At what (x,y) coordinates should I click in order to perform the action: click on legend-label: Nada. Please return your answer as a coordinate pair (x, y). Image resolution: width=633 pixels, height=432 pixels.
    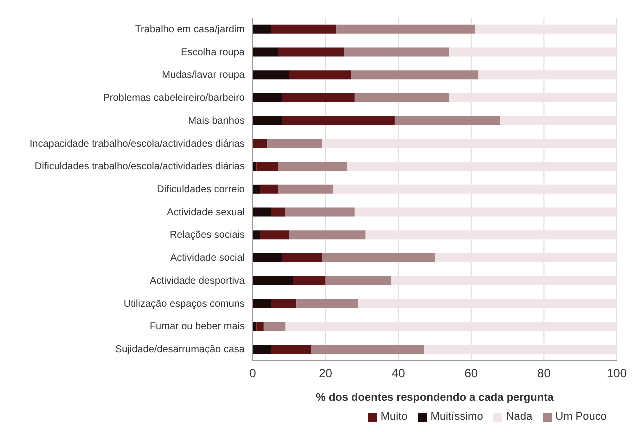
    Looking at the image, I should click on (519, 417).